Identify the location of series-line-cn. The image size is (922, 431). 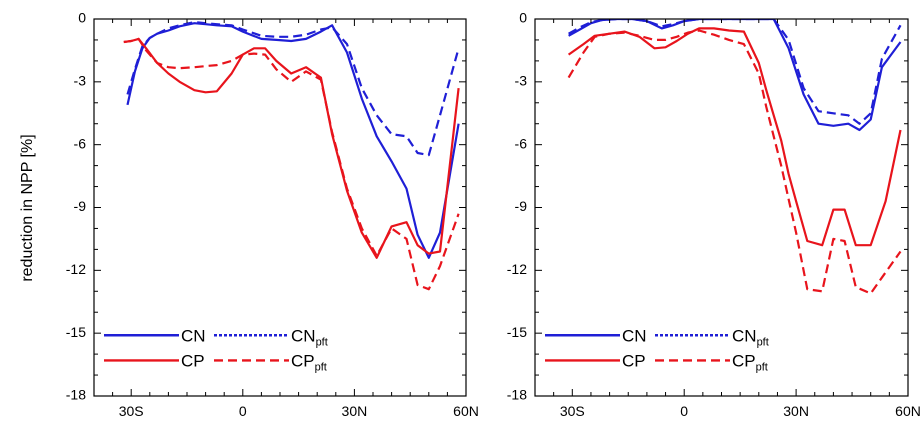
(735, 75).